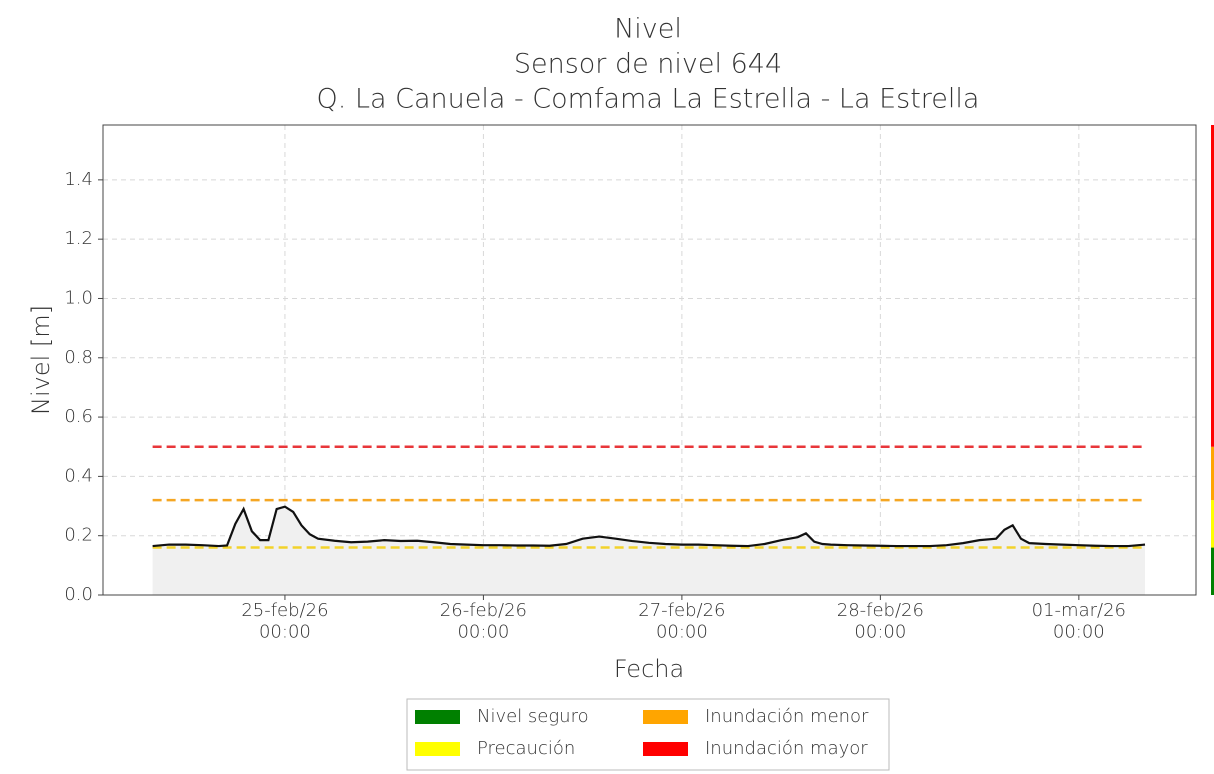 The height and width of the screenshot is (774, 1214). What do you see at coordinates (787, 716) in the screenshot?
I see `legend-label: Inundación menor` at bounding box center [787, 716].